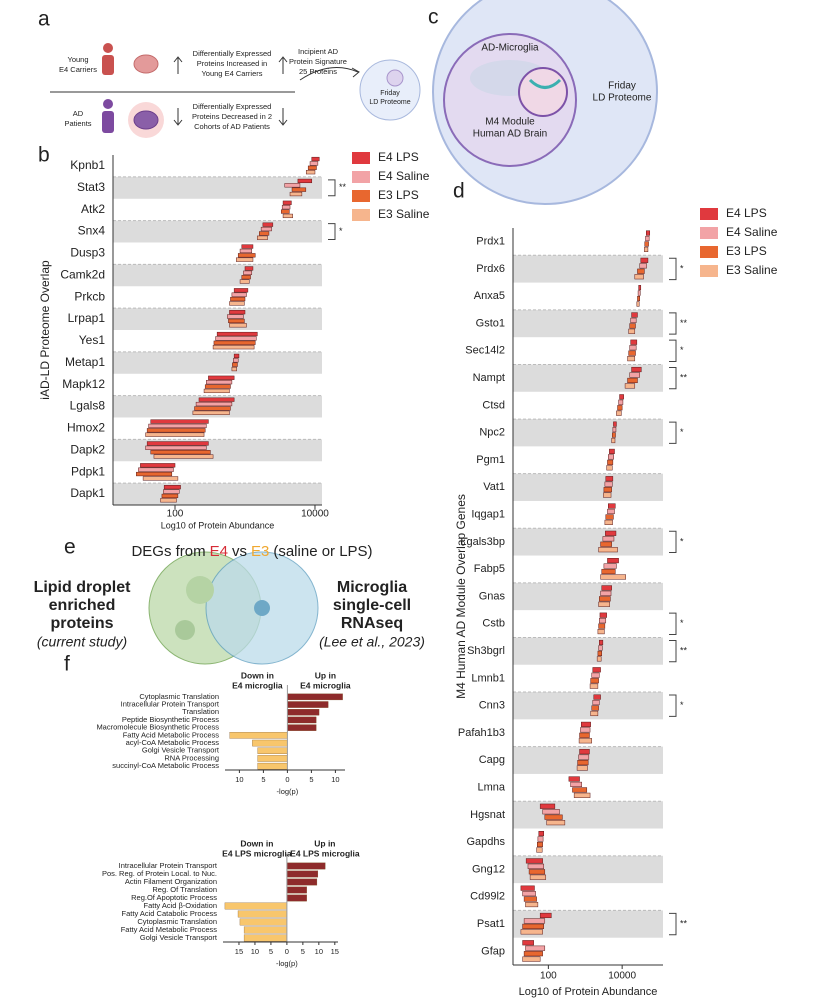 This screenshot has width=825, height=1000. What do you see at coordinates (492, 760) in the screenshot?
I see `category-label: Capg` at bounding box center [492, 760].